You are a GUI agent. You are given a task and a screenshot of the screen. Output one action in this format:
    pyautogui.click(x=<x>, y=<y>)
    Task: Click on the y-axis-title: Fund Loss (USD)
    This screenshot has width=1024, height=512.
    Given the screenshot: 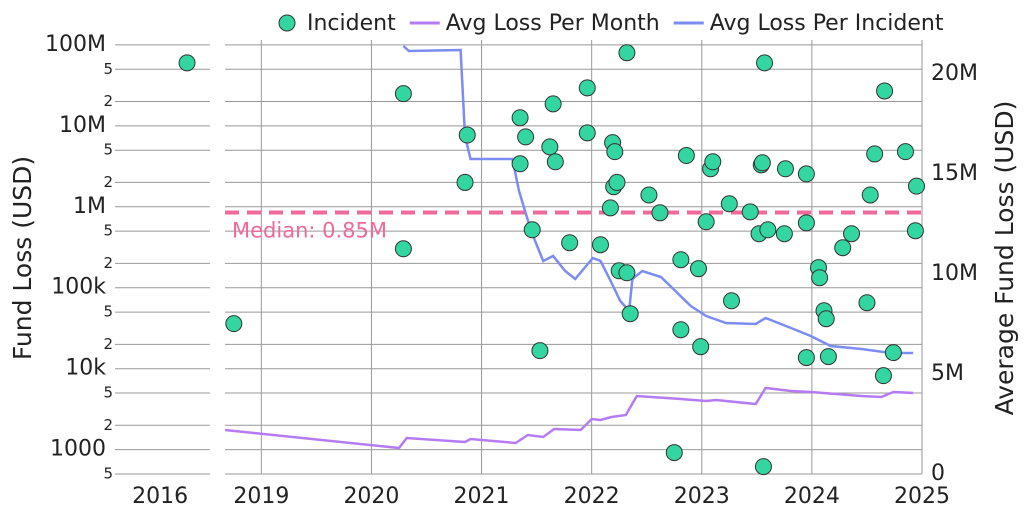 What is the action you would take?
    pyautogui.click(x=22, y=258)
    